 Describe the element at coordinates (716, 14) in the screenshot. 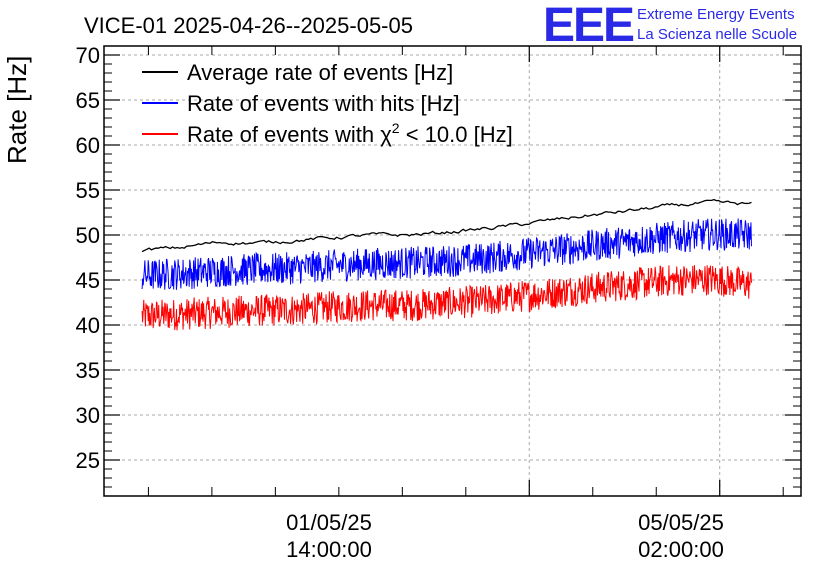

I see `eee-logo-line1: Extreme Energy Events` at that location.